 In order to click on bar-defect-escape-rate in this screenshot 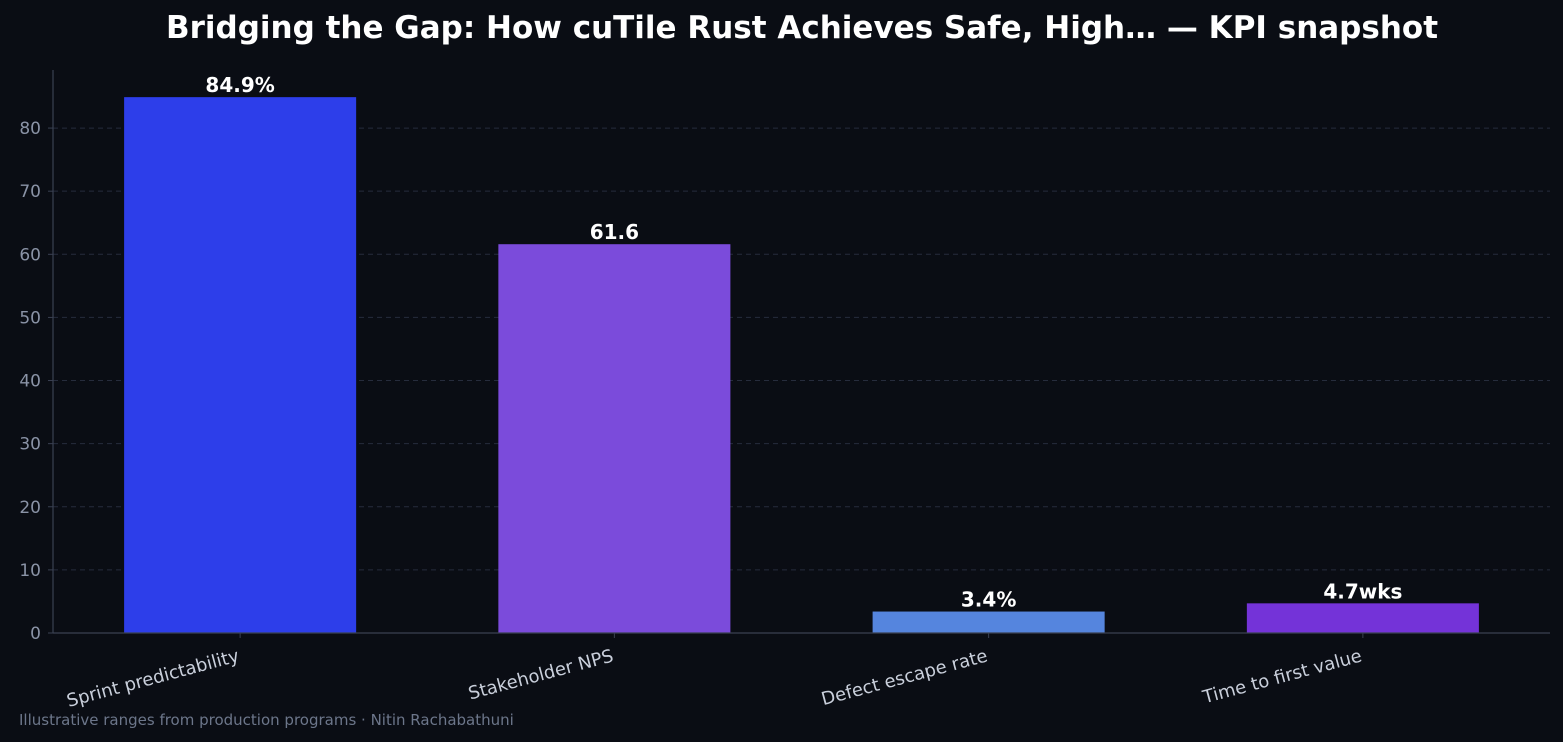, I will do `click(988, 622)`.